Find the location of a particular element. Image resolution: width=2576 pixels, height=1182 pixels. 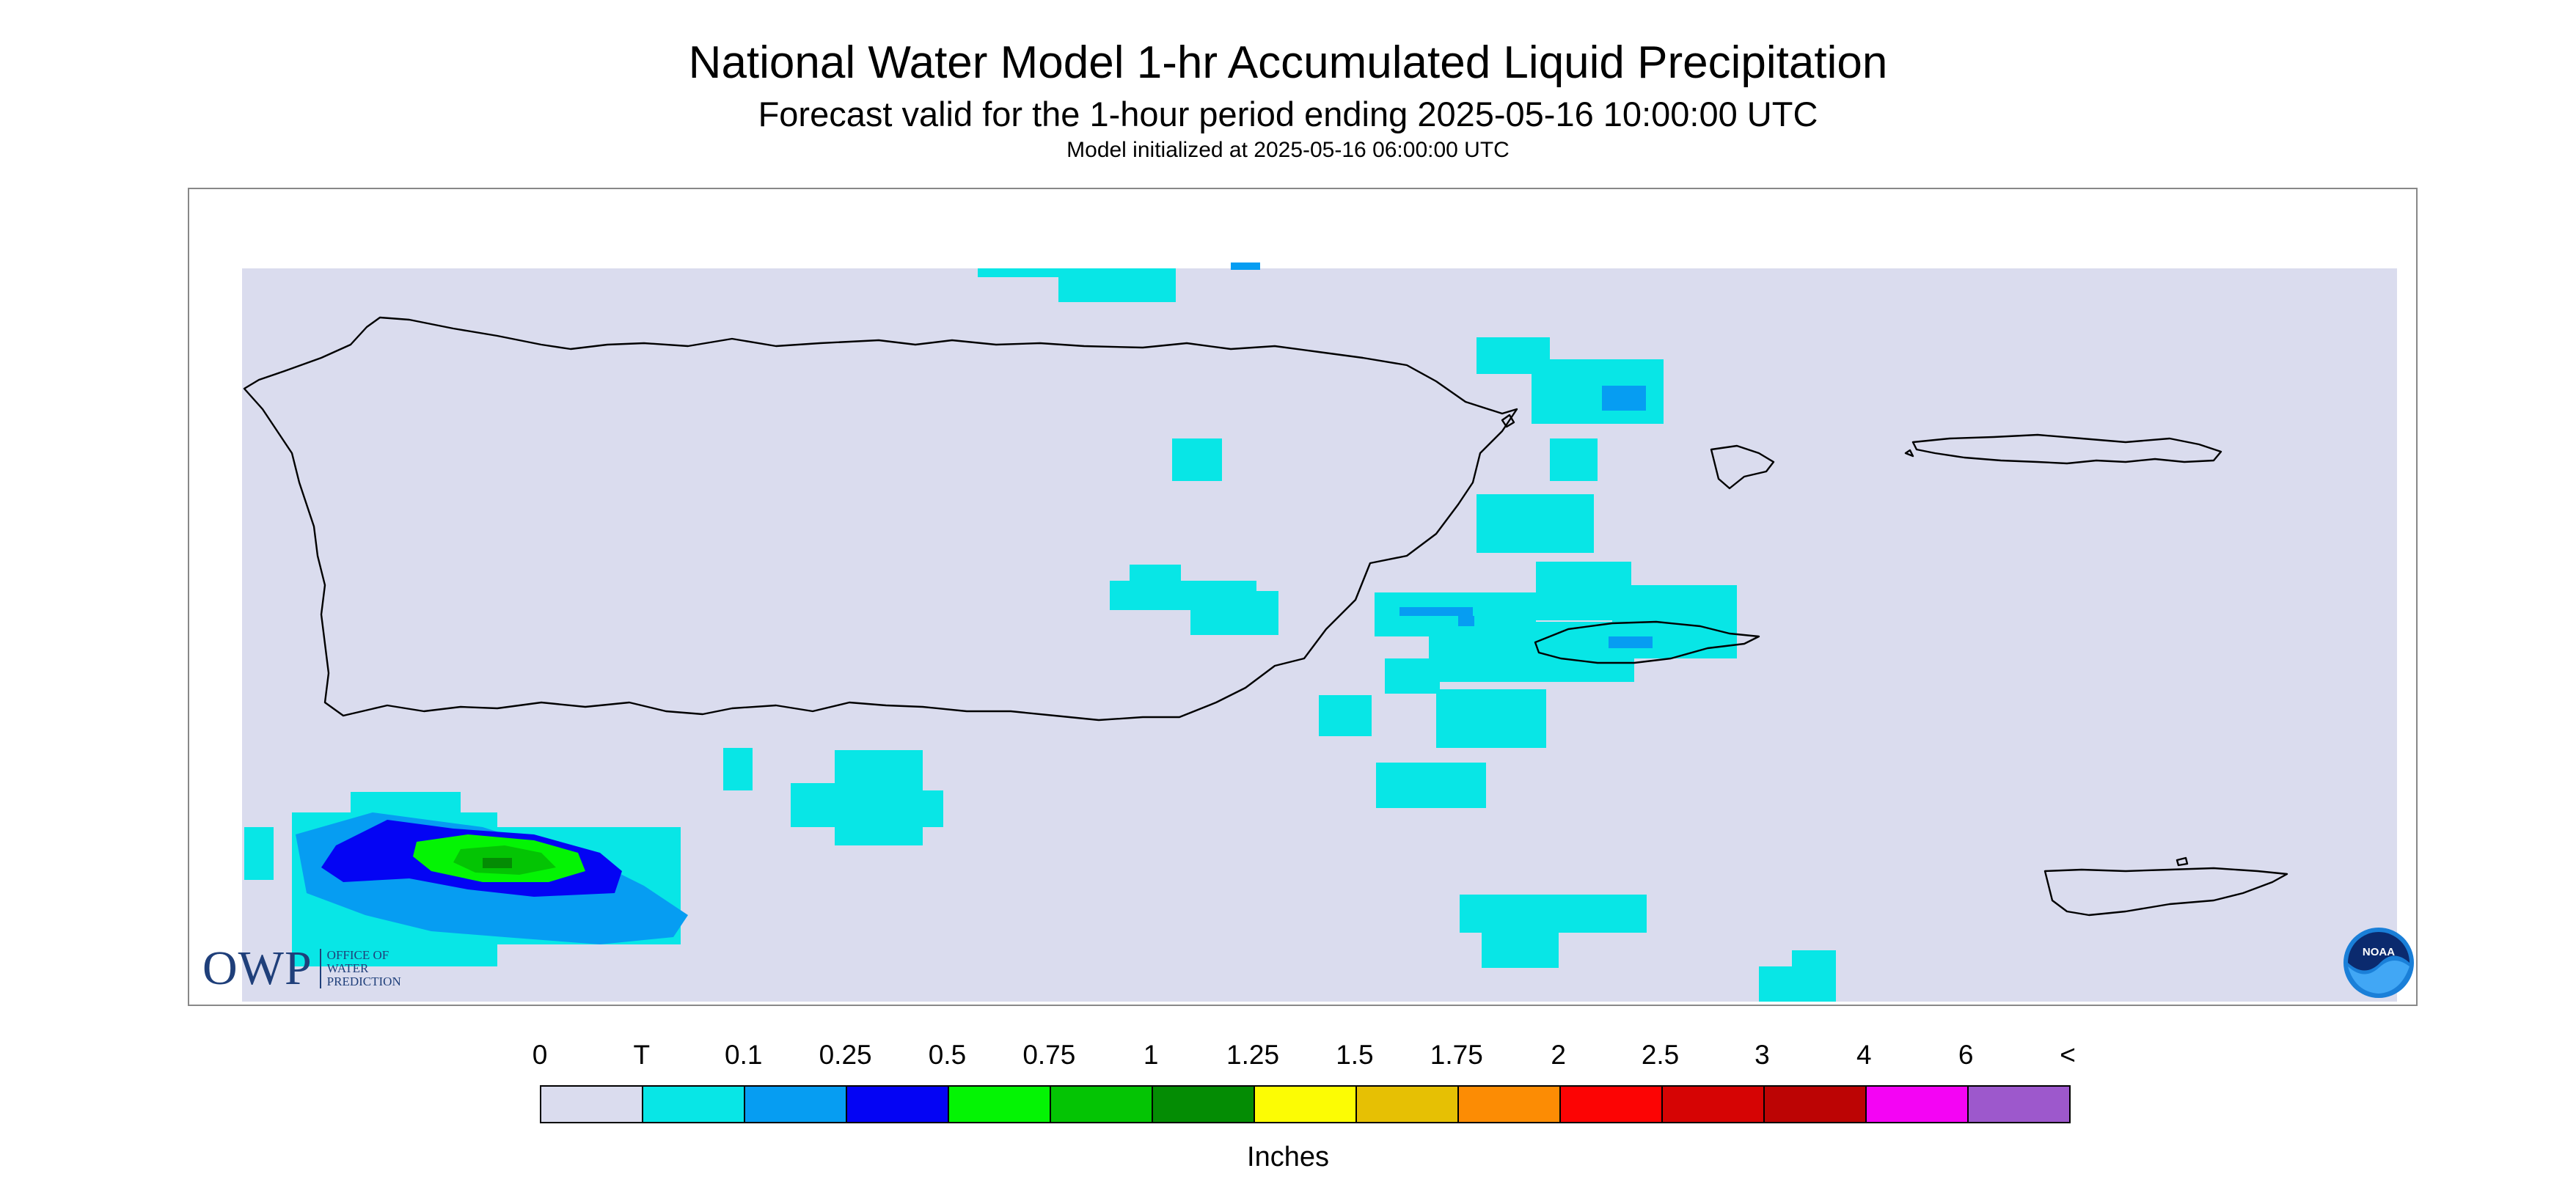

legend-tick-label: T is located at coordinates (642, 1055).